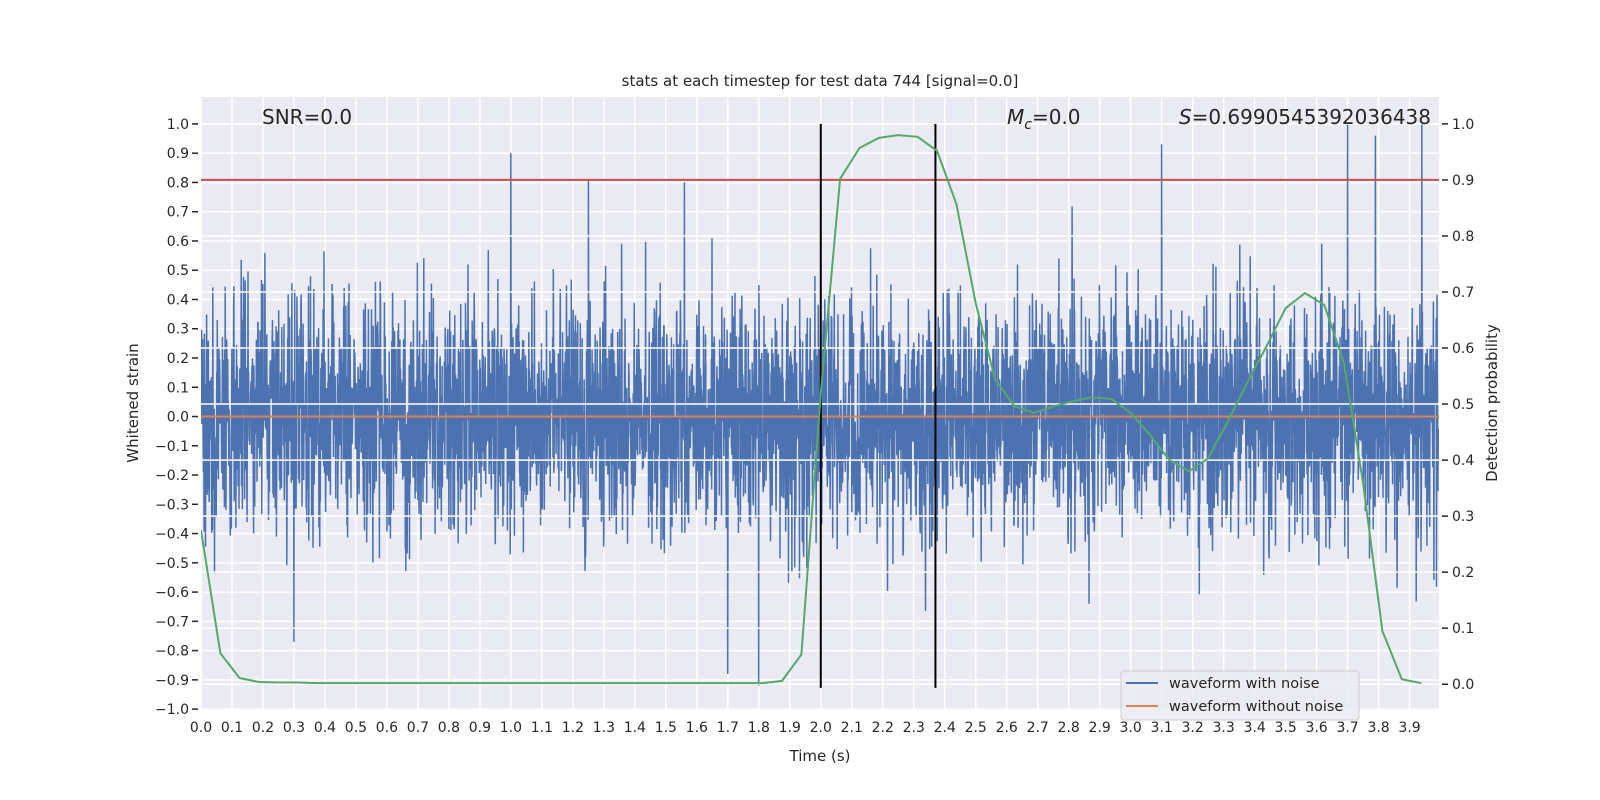 Image resolution: width=1600 pixels, height=800 pixels. Describe the element at coordinates (356, 728) in the screenshot. I see `x-tick-label: 0.5` at that location.